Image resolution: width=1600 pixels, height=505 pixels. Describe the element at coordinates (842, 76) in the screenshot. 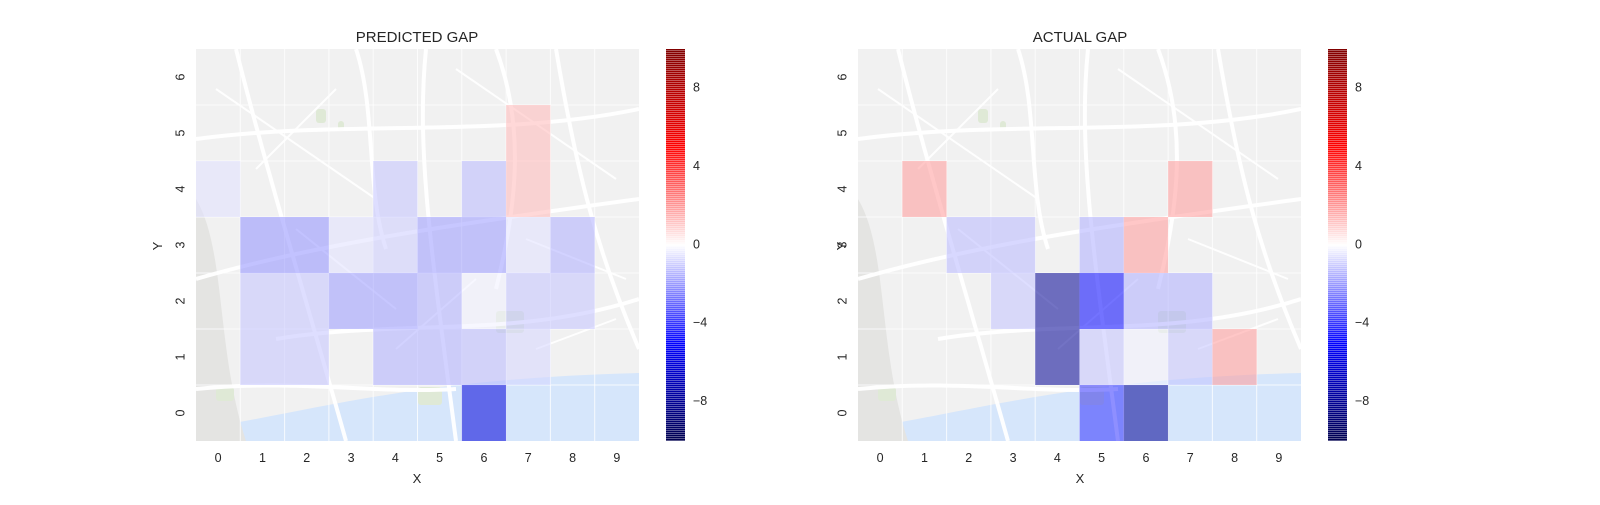

I see `y-tick-label: 6` at that location.